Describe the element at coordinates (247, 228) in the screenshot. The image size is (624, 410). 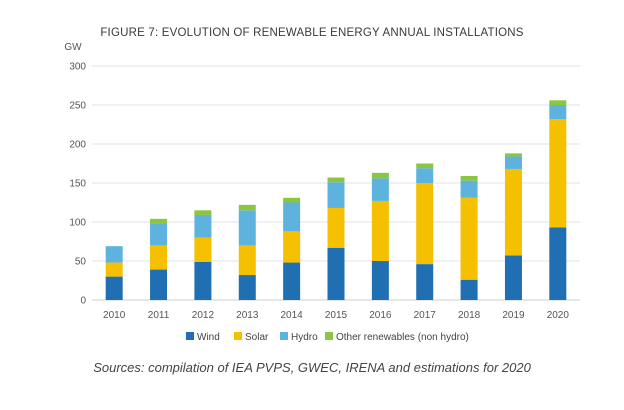
I see `bar-hydro-2013` at that location.